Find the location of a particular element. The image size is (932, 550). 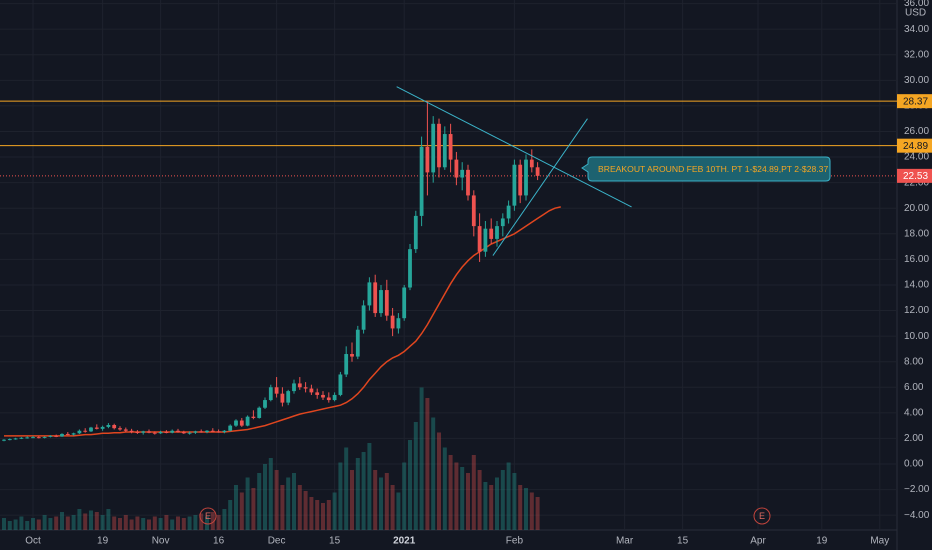

y-tick-label: 16.00 is located at coordinates (916, 259).